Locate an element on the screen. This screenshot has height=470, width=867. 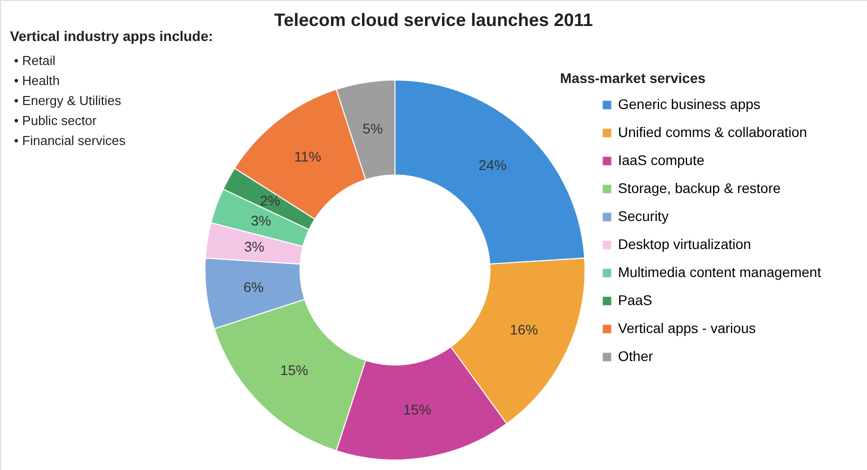
legend-label: PaaS is located at coordinates (635, 300).